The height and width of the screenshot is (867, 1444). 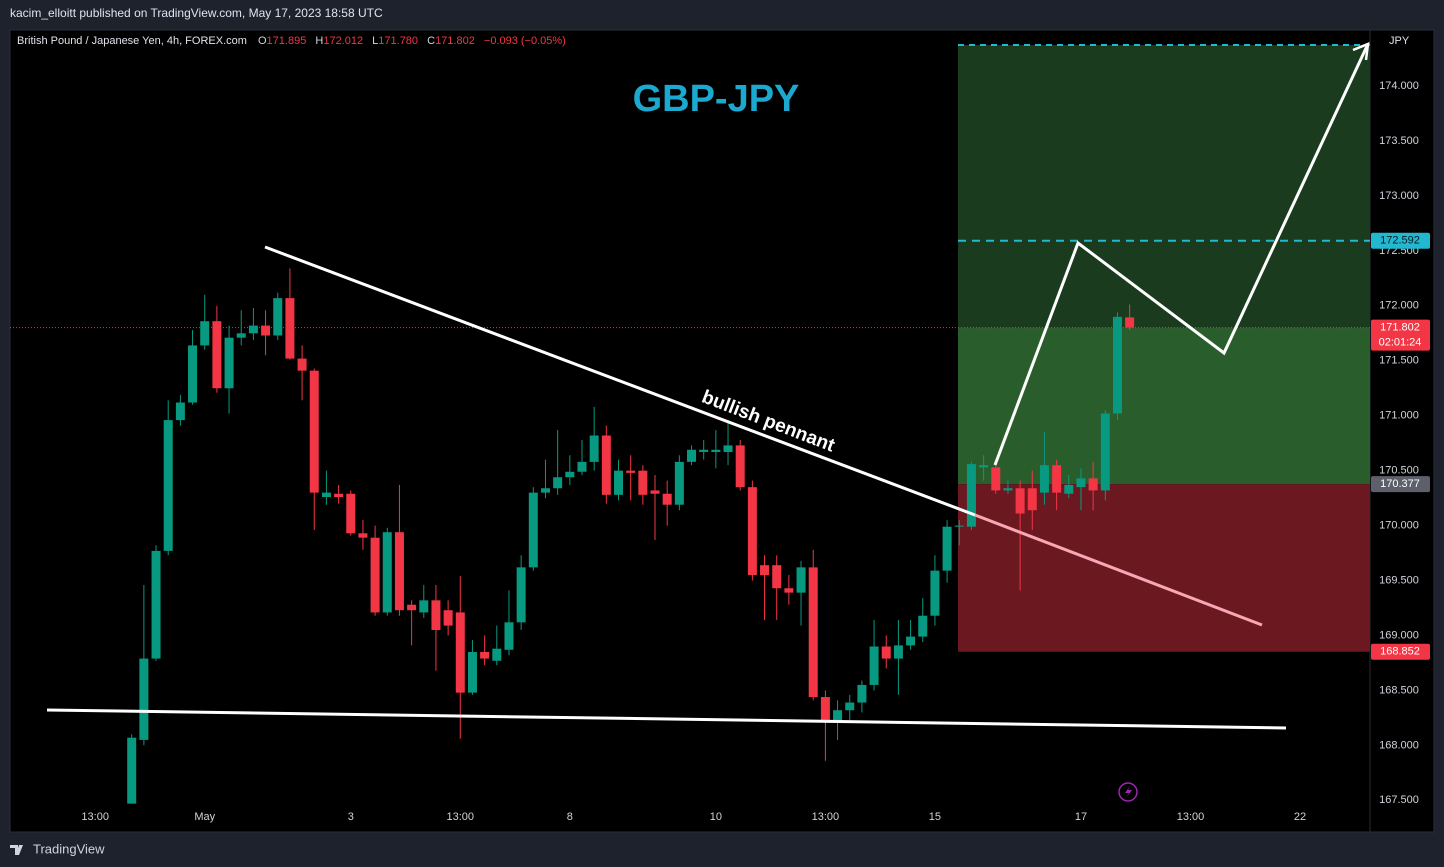 I want to click on y-tick-label: 168.000, so click(x=1399, y=745).